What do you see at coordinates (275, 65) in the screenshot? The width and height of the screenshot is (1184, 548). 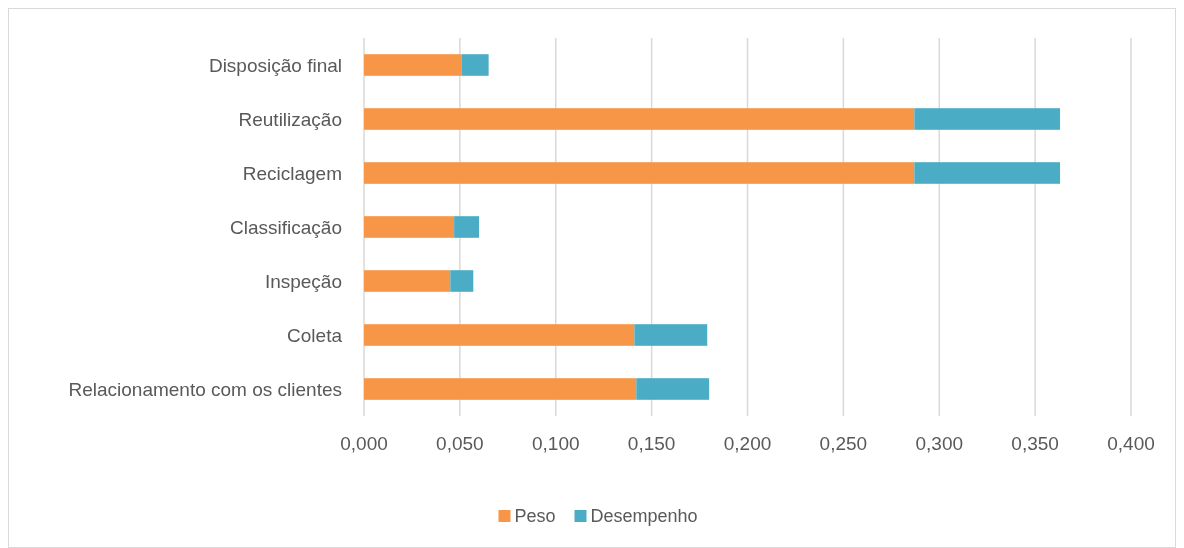 I see `y-tick-label: Disposição final` at bounding box center [275, 65].